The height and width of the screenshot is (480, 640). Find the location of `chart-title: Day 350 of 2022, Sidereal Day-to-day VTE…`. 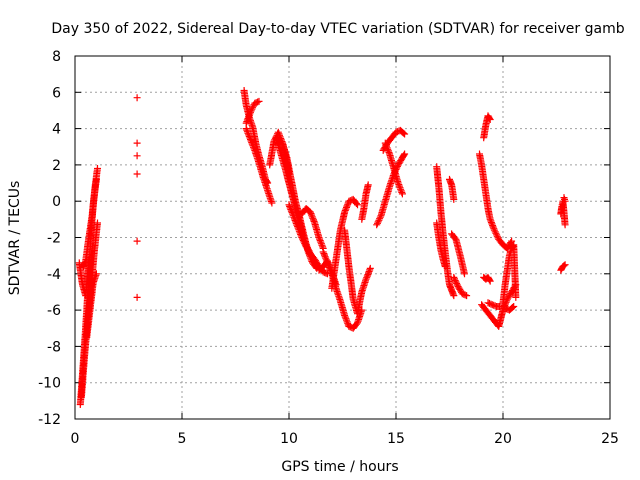

chart-title: Day 350 of 2022, Sidereal Day-to-day VTE… is located at coordinates (337, 29).